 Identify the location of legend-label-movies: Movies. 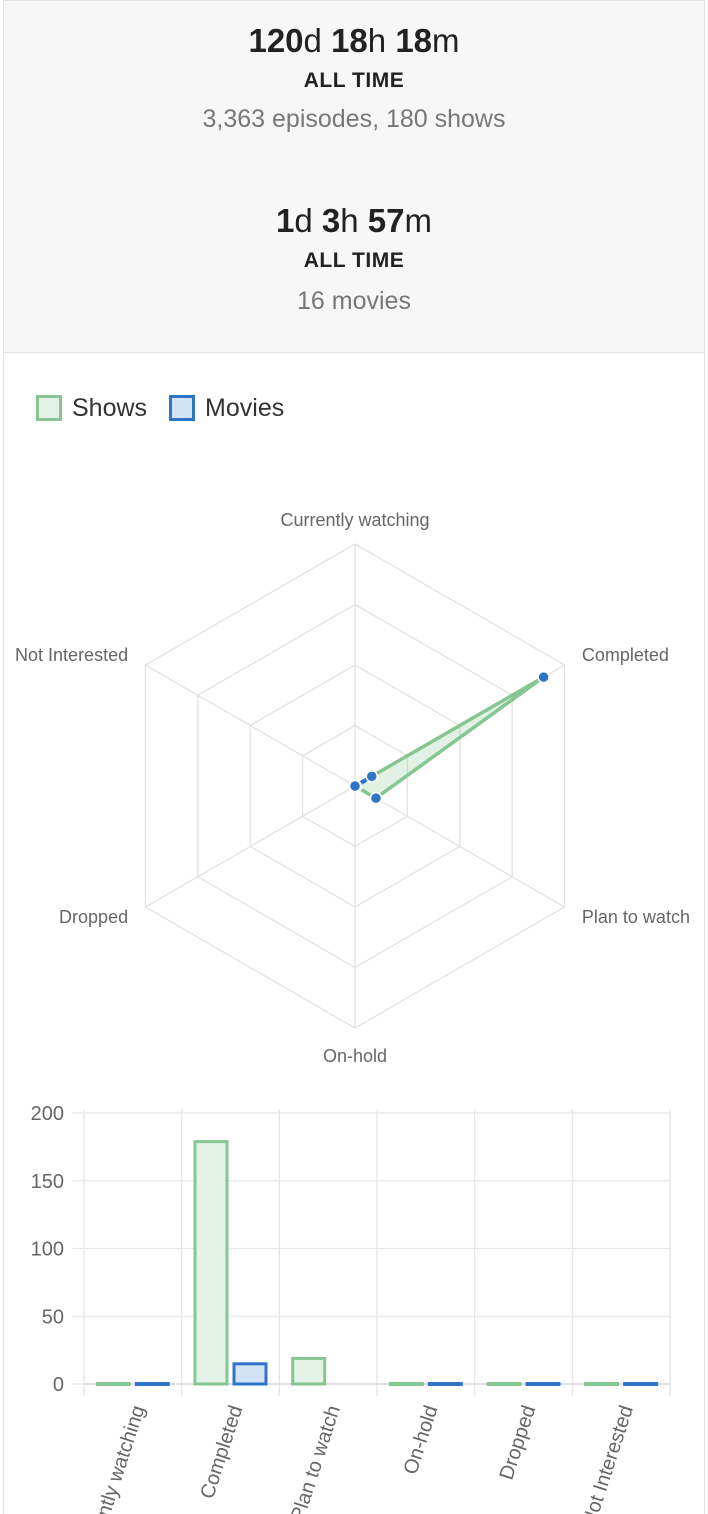
(245, 407).